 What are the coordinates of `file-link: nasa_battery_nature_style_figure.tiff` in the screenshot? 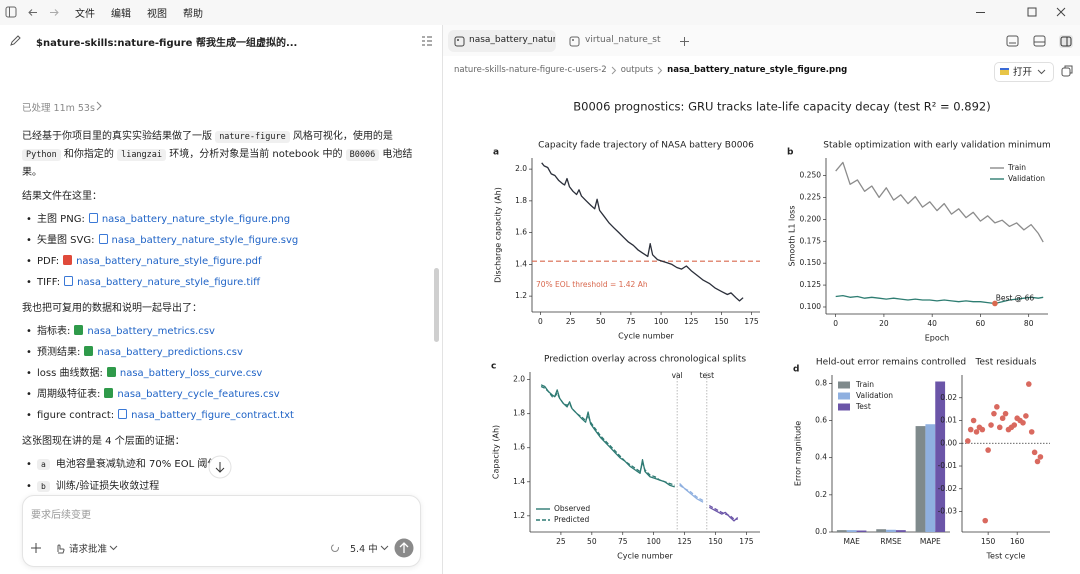 It's located at (169, 282).